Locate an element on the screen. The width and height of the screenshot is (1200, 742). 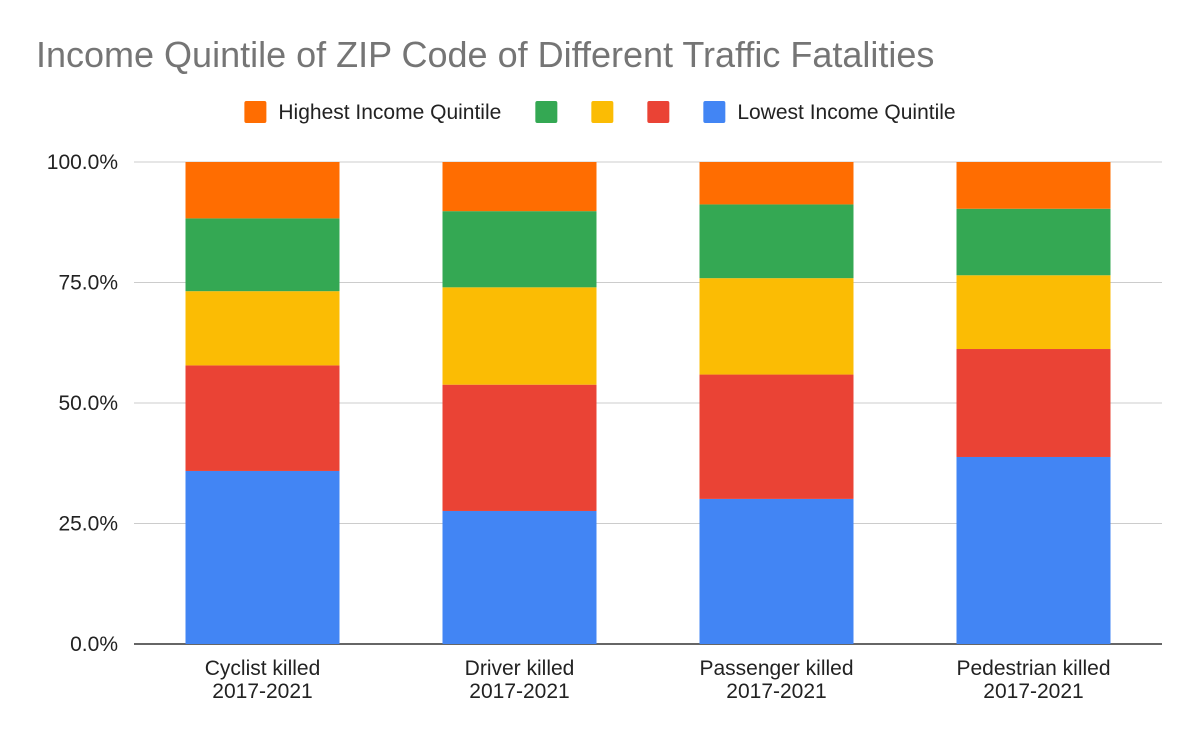
x-category-label: Passenger killed is located at coordinates (776, 668).